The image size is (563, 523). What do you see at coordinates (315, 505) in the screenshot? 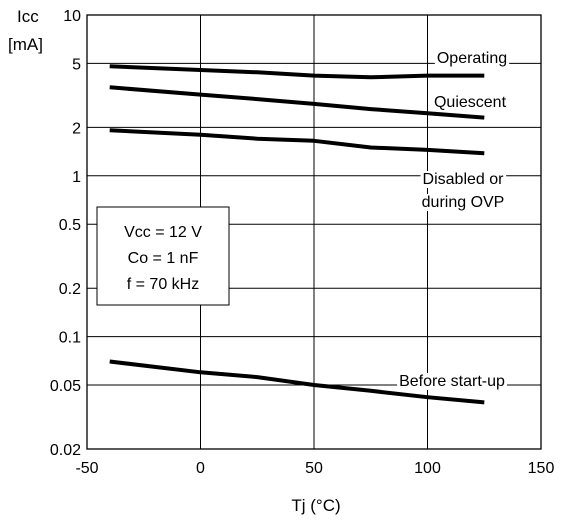
I see `x-axis-title: Tj (°C)` at bounding box center [315, 505].